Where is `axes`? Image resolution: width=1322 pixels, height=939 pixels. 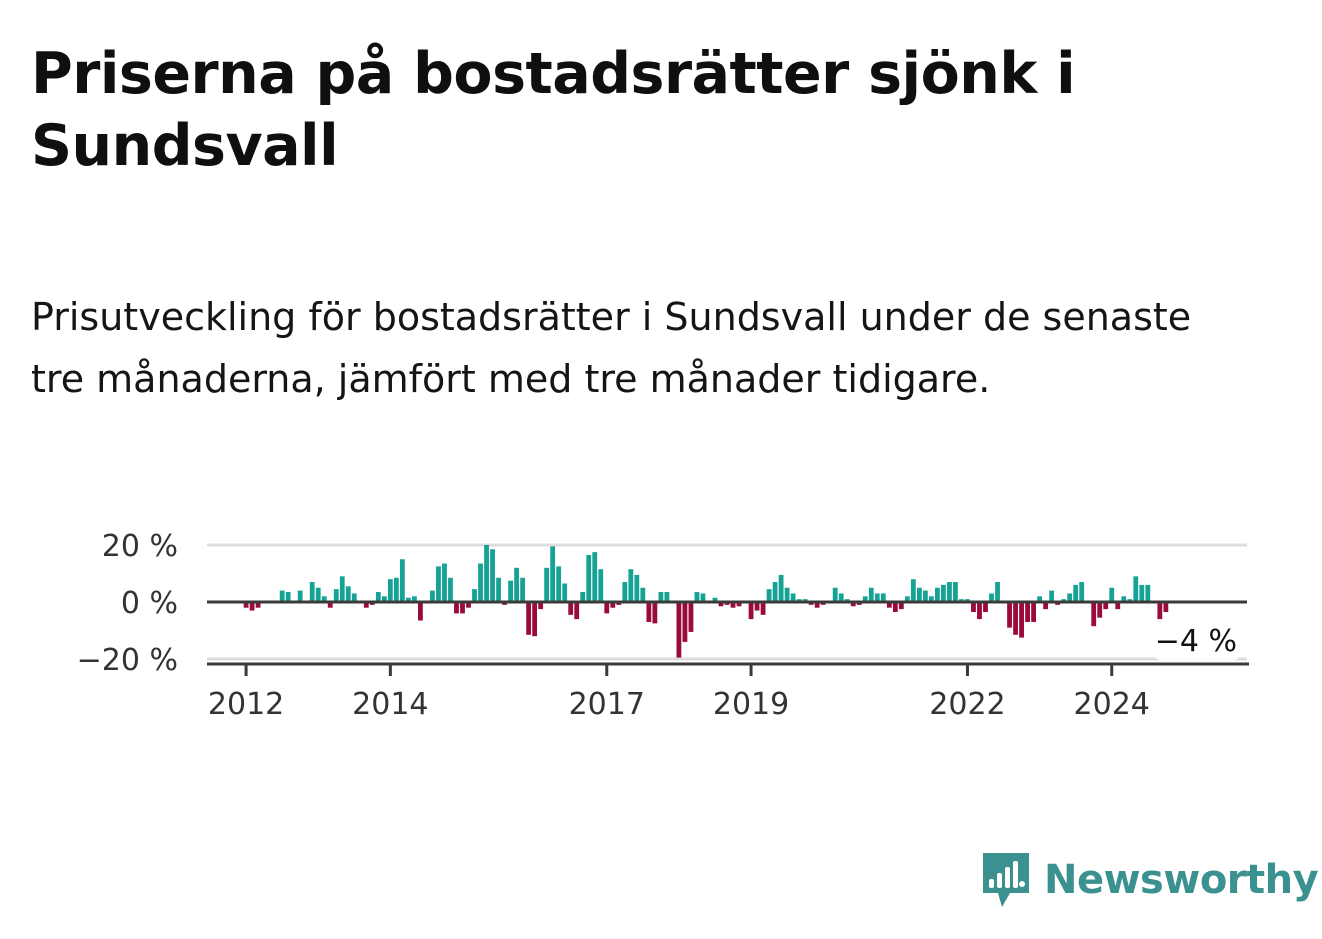 axes is located at coordinates (728, 638).